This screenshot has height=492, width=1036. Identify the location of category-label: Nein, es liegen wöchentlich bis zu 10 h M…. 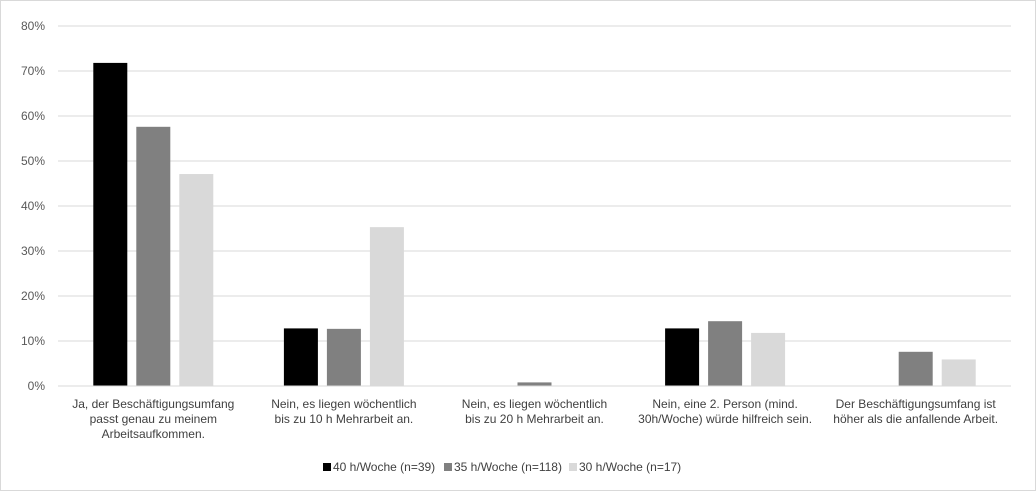
(343, 411).